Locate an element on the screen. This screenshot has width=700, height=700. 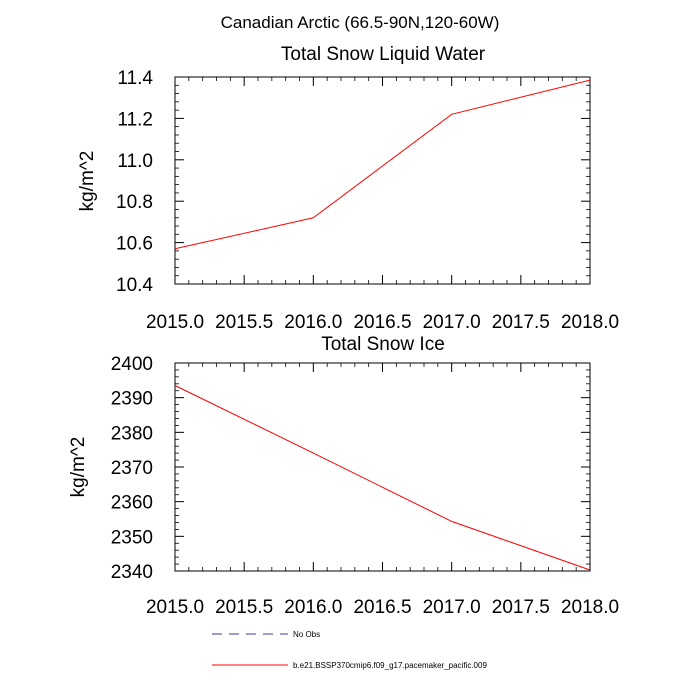
legend-label-no-obs: No Obs is located at coordinates (306, 634).